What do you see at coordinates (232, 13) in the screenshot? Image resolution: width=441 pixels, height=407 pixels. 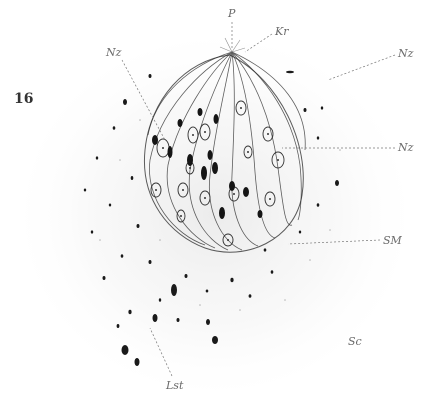 I see `label-p: P` at bounding box center [232, 13].